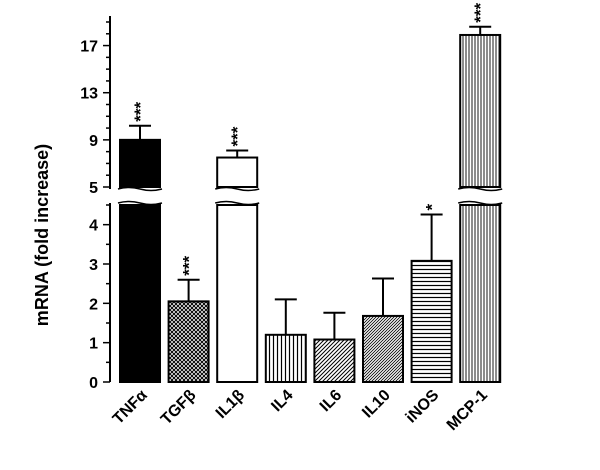 This screenshot has height=470, width=600. What do you see at coordinates (282, 401) in the screenshot?
I see `category-label: IL4` at bounding box center [282, 401].